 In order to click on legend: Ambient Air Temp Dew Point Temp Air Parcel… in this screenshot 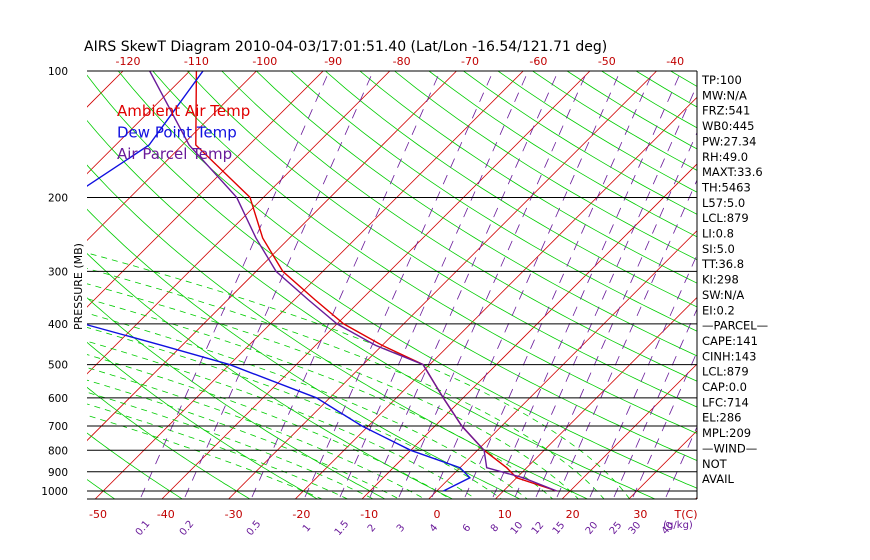, I will do `click(183, 132)`.